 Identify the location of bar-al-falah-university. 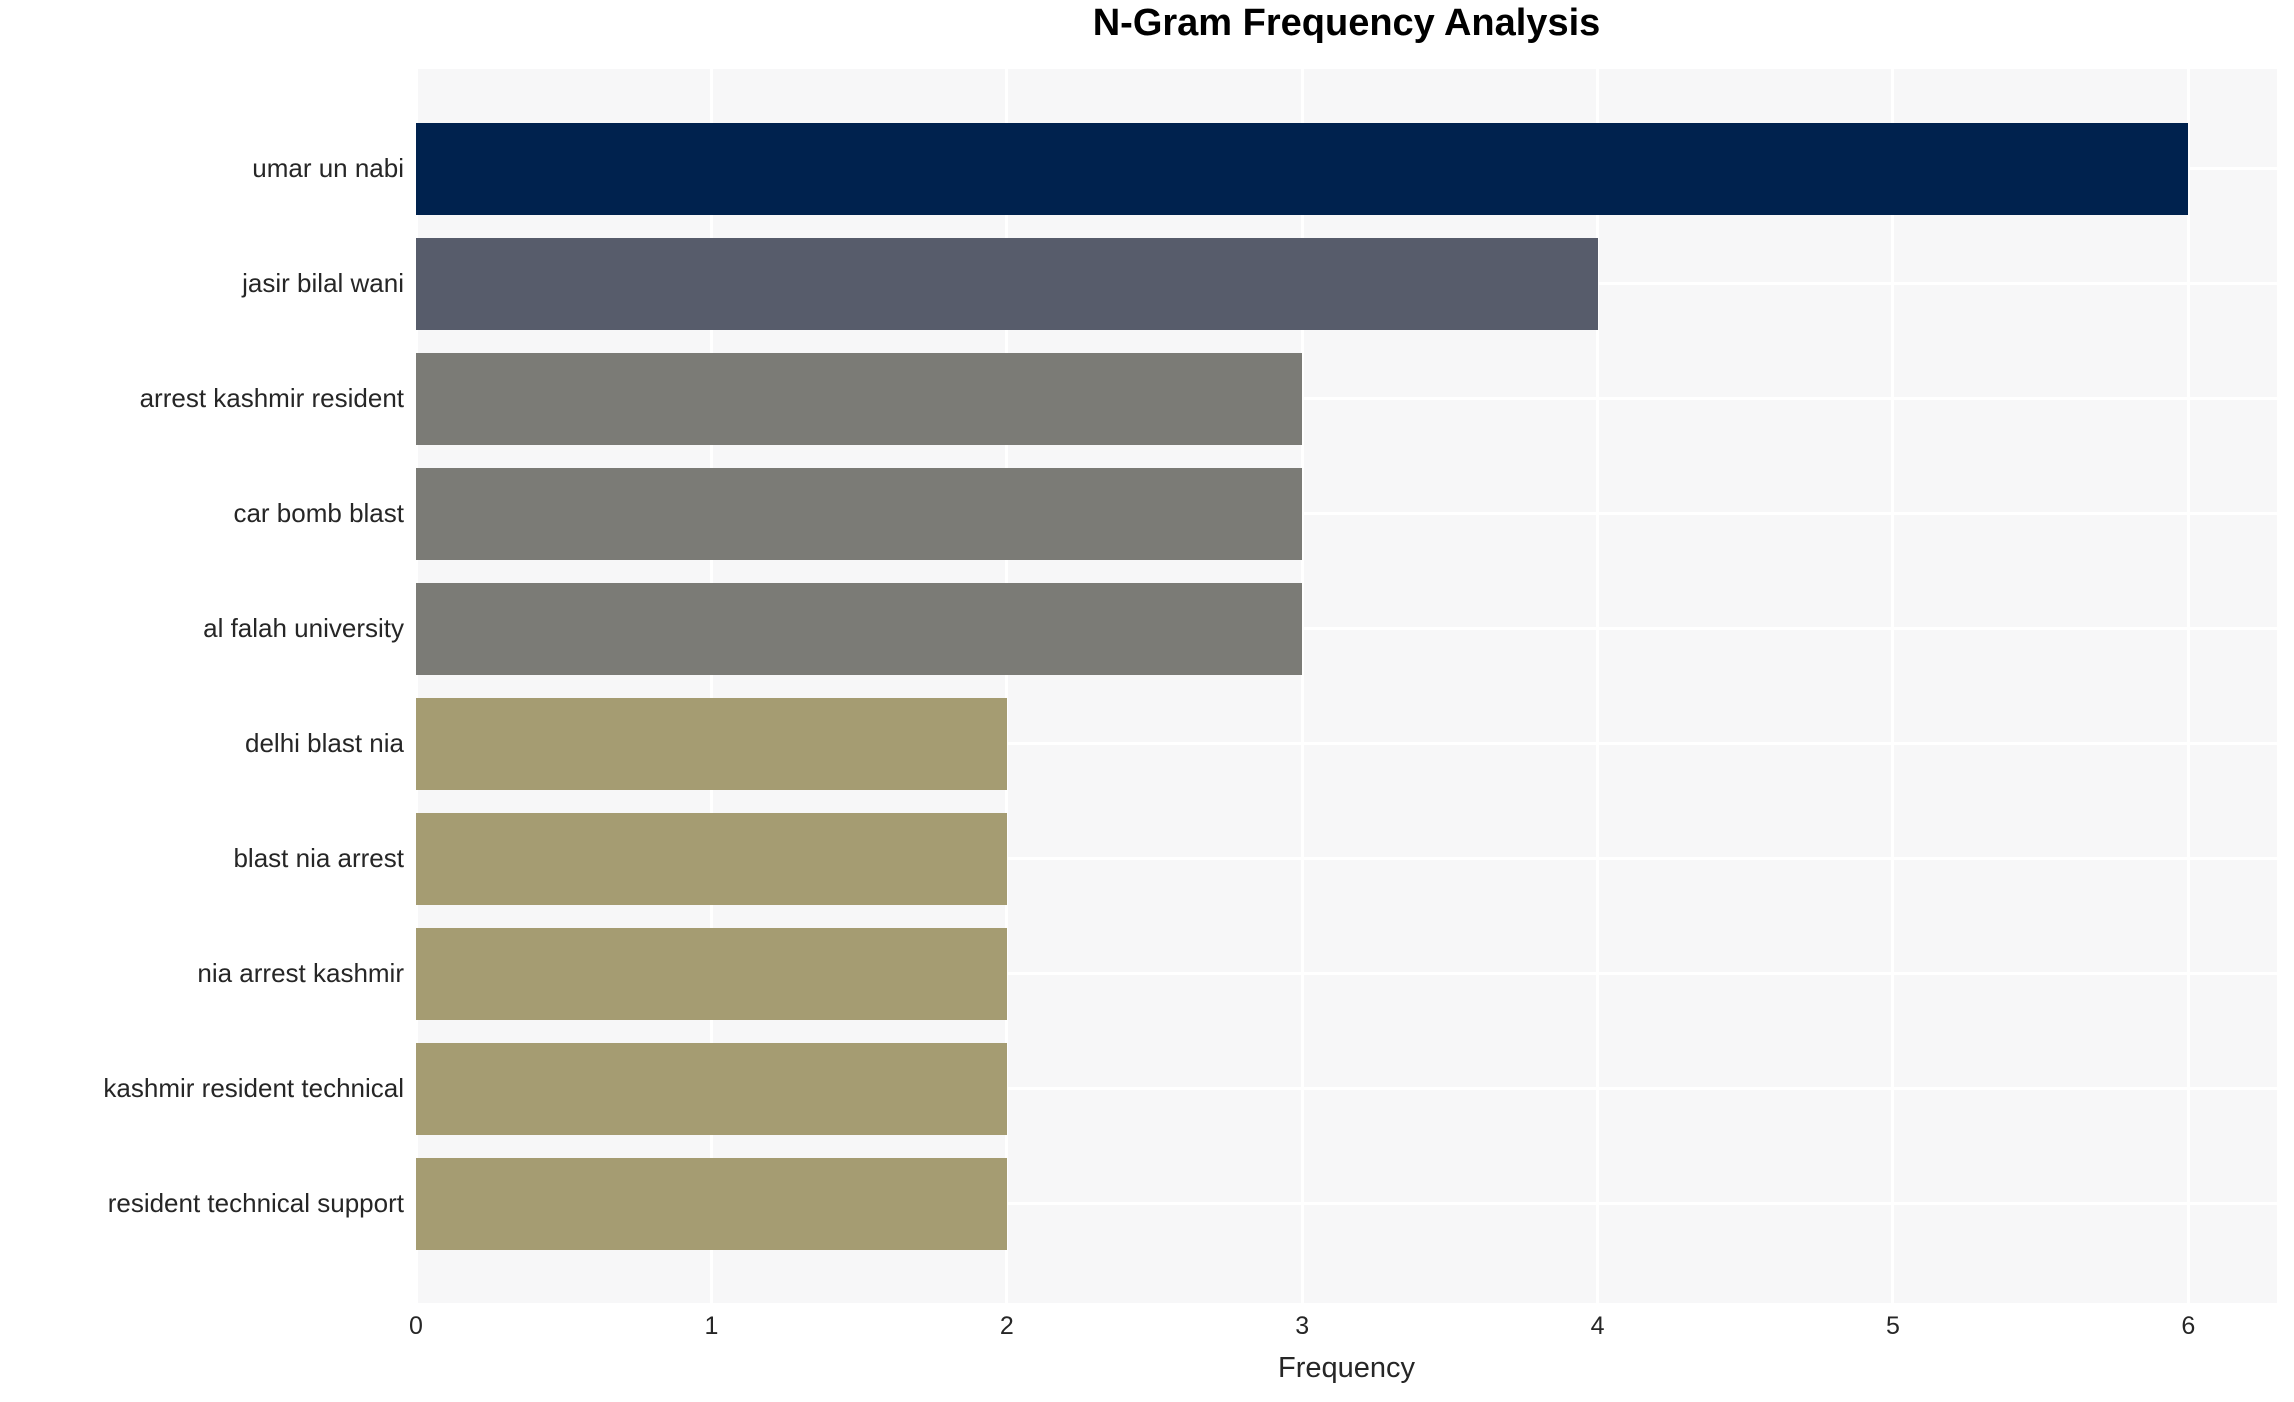
(859, 628).